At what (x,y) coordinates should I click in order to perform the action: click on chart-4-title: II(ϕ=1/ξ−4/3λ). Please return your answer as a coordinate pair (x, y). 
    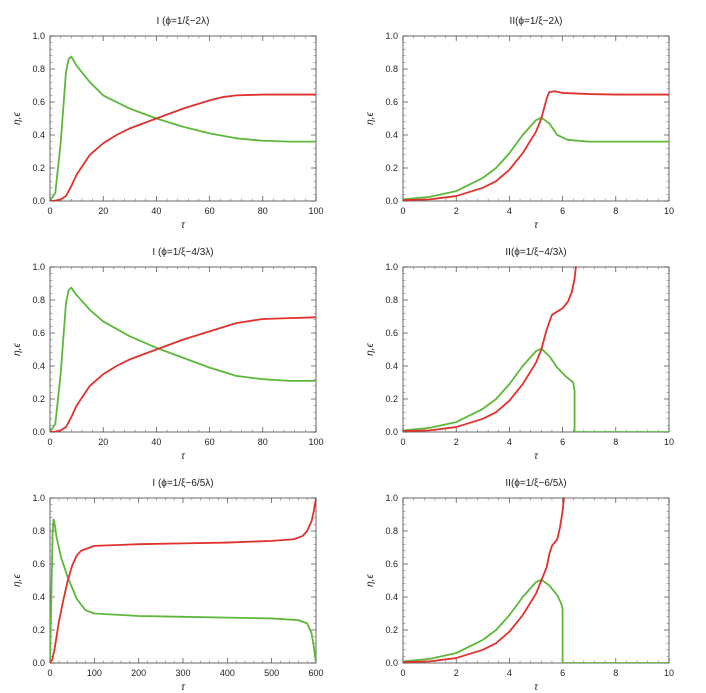
    Looking at the image, I should click on (535, 252).